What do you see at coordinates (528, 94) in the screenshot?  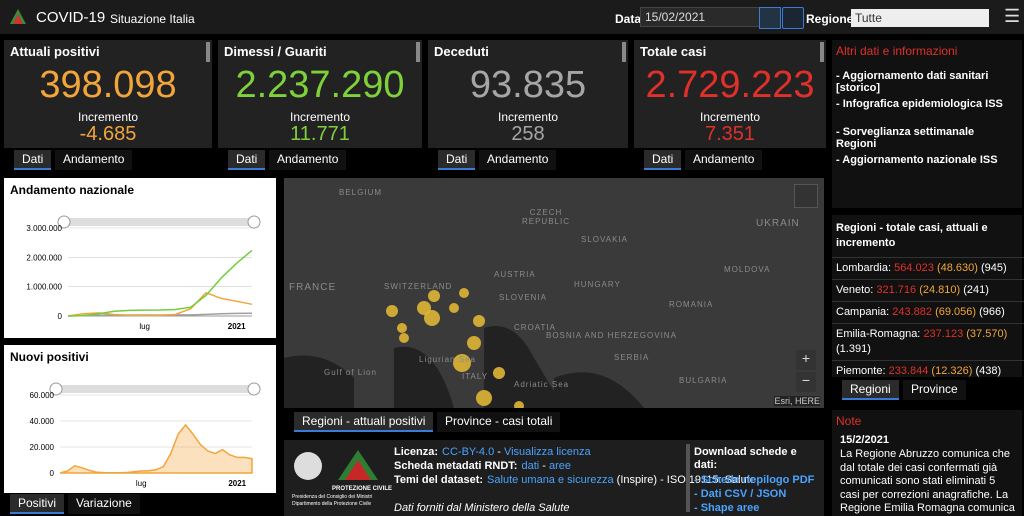 I see `kpi-card: Deceduti 93.835 Incremento 258` at bounding box center [528, 94].